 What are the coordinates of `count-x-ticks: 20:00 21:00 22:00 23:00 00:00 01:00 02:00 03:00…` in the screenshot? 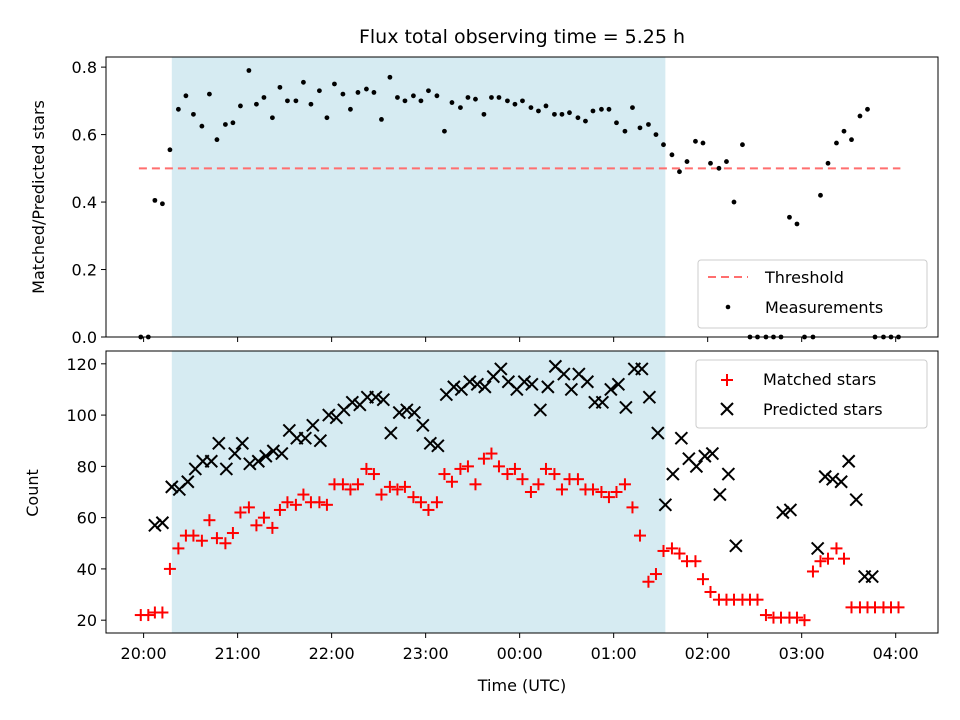 It's located at (520, 648).